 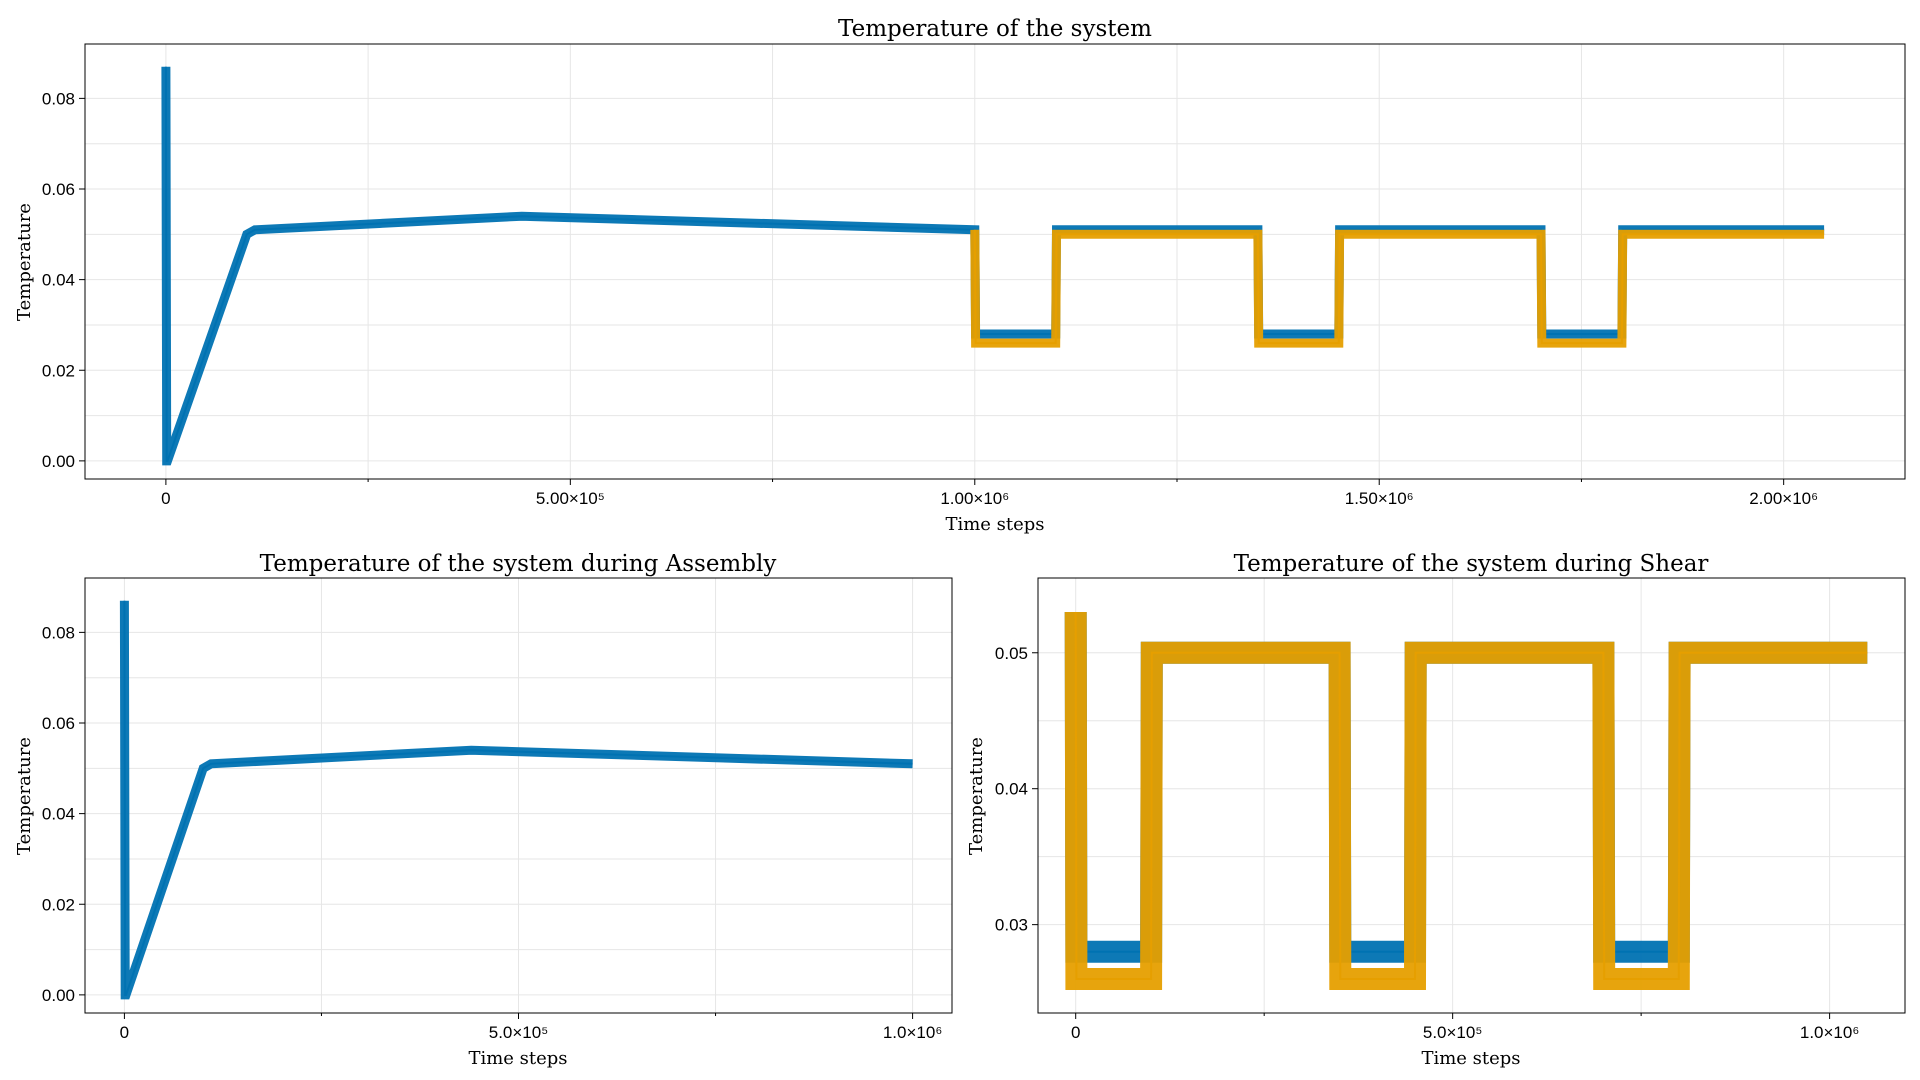 I want to click on x-tick-label: 5.00×10⁵, so click(x=570, y=498).